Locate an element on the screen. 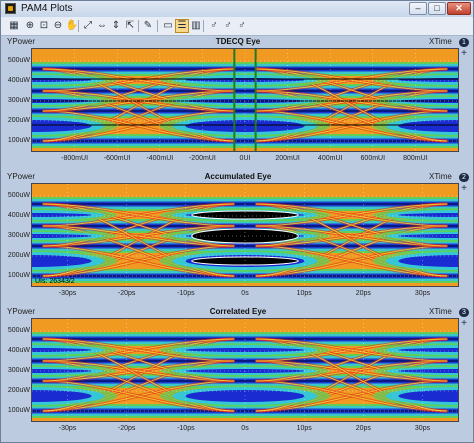  app-icon is located at coordinates (10, 8).